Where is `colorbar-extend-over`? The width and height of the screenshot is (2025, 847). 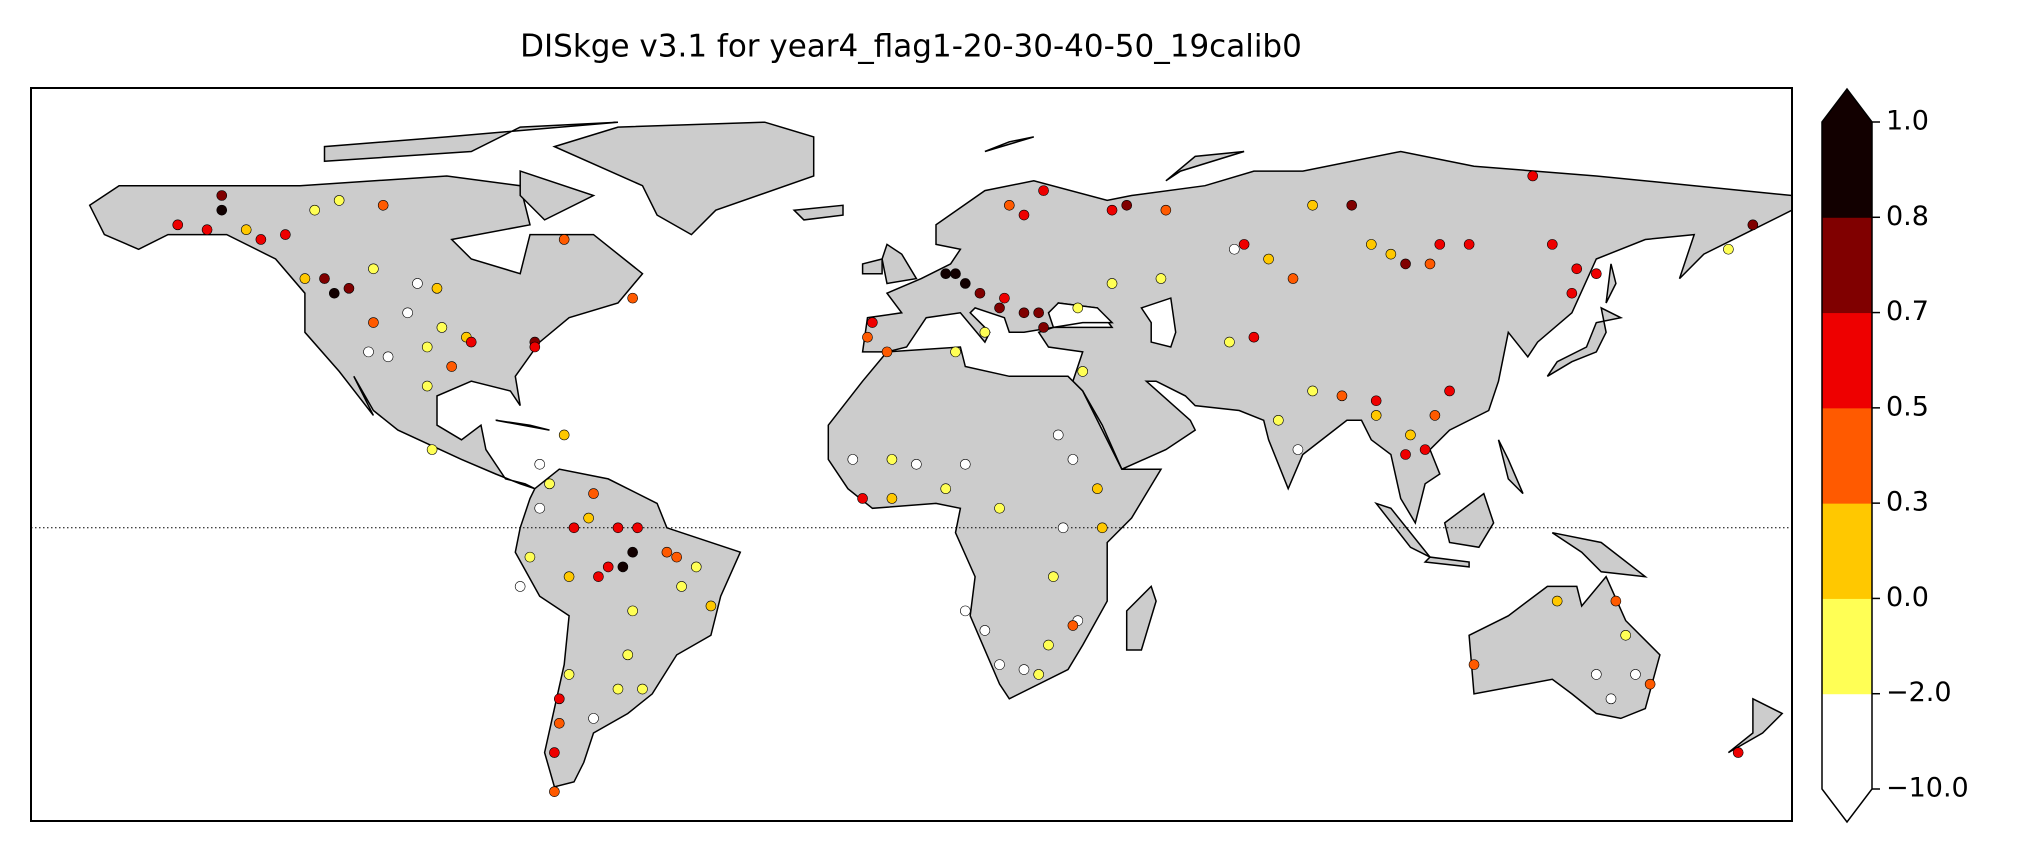 colorbar-extend-over is located at coordinates (1847, 105).